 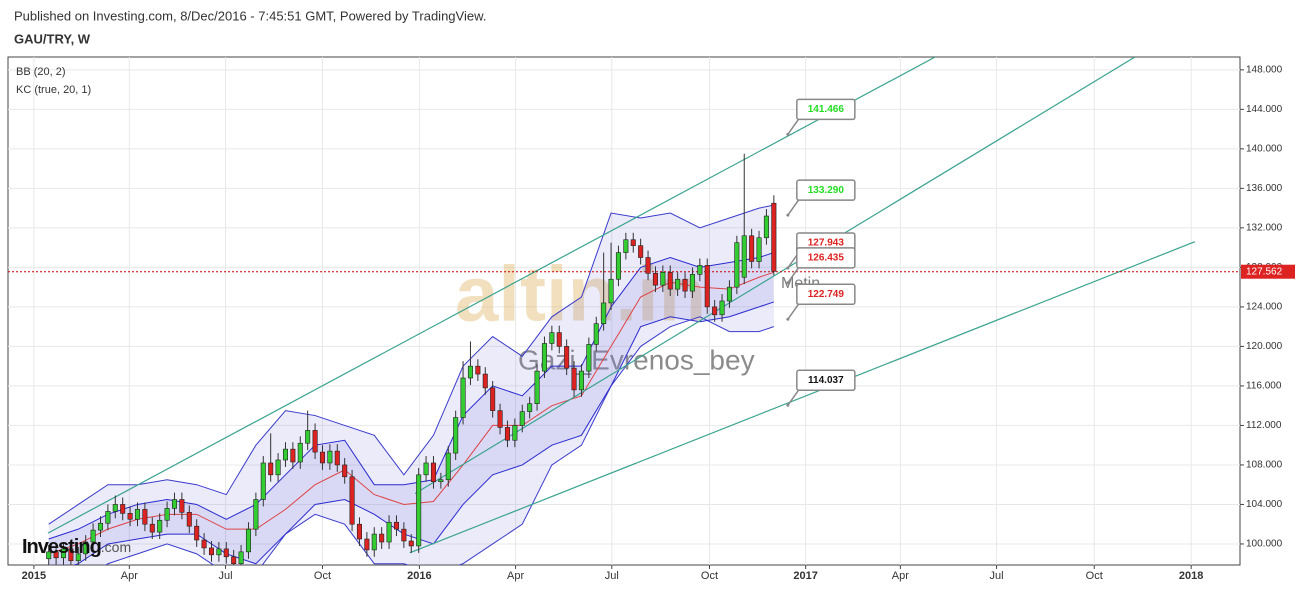 I want to click on y-tick-label: 132.000, so click(x=1264, y=228).